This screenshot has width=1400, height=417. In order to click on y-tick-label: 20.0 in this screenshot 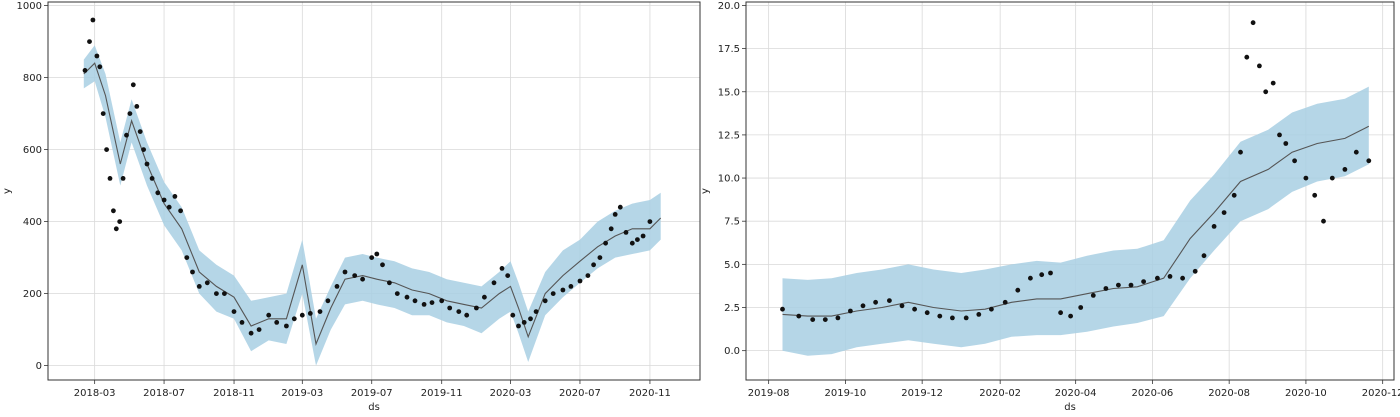, I will do `click(729, 6)`.